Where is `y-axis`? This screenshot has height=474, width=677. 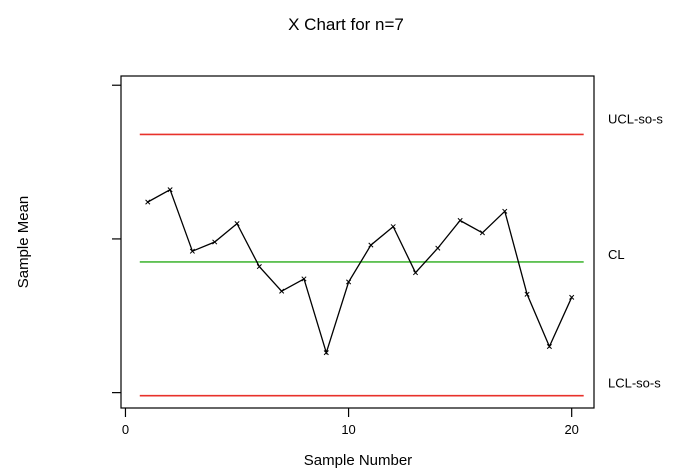
y-axis is located at coordinates (116, 239).